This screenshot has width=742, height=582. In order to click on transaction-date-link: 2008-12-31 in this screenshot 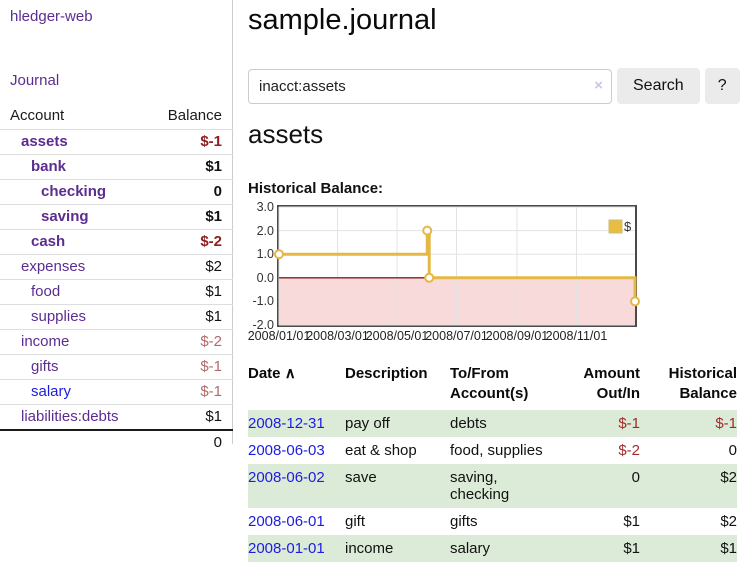, I will do `click(286, 423)`.